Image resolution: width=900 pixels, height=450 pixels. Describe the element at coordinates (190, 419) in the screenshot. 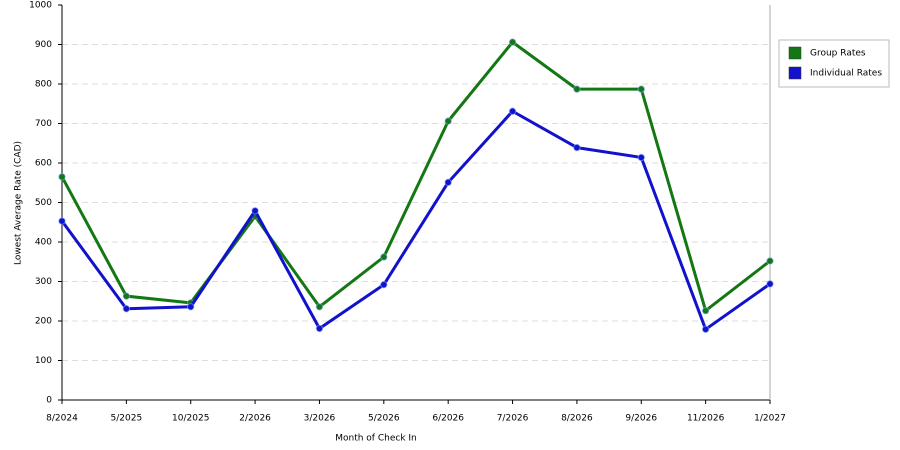

I see `x-tick-label: 10/2025` at that location.